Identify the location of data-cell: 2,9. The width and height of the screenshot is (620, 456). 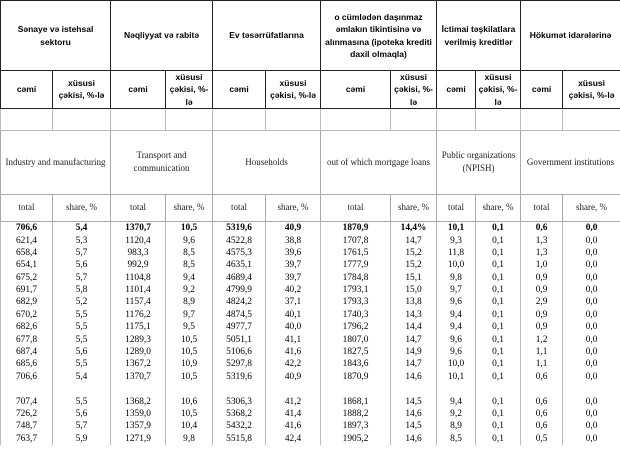
(542, 302).